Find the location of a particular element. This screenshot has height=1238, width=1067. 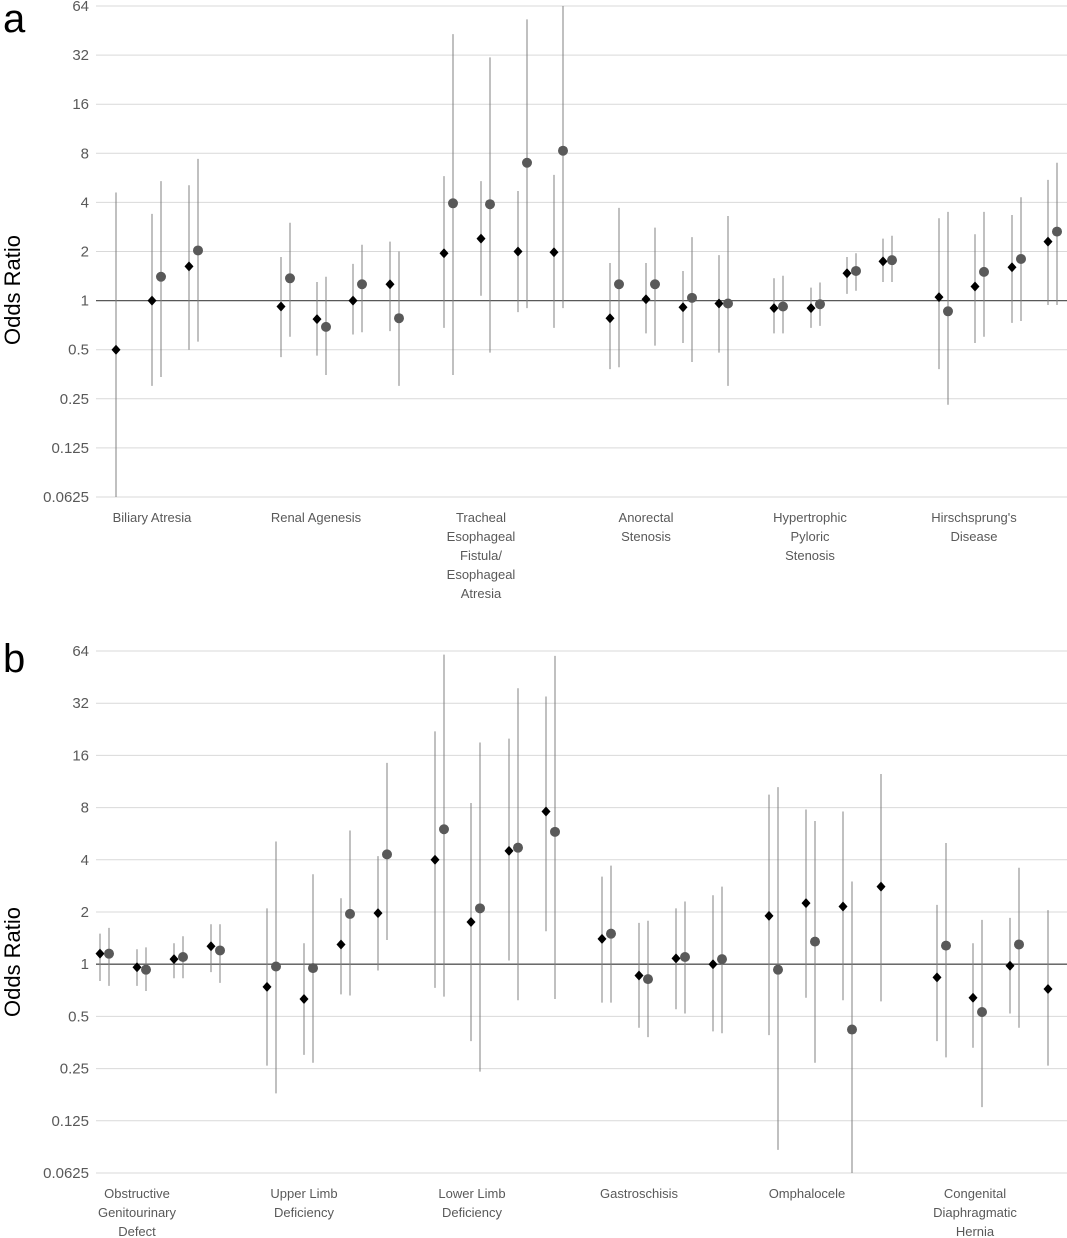

category-label: Anorectal Stenosis is located at coordinates (646, 527).